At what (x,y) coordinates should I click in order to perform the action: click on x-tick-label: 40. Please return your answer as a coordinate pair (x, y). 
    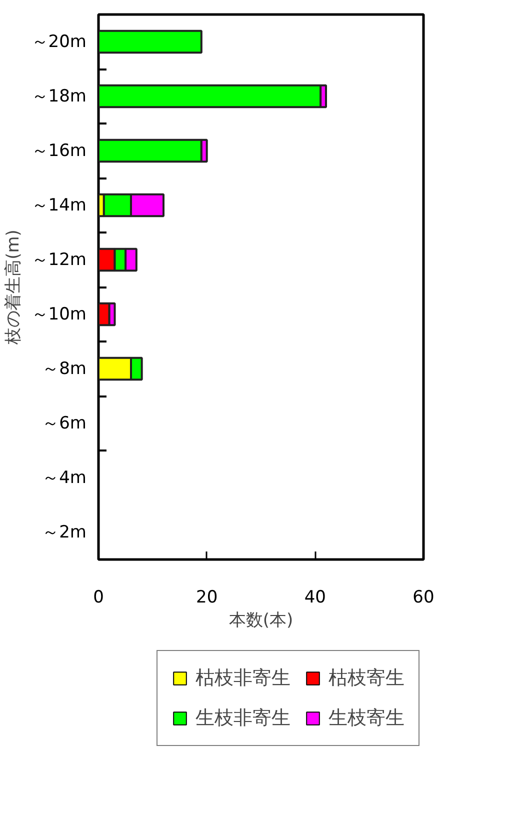
    Looking at the image, I should click on (315, 598).